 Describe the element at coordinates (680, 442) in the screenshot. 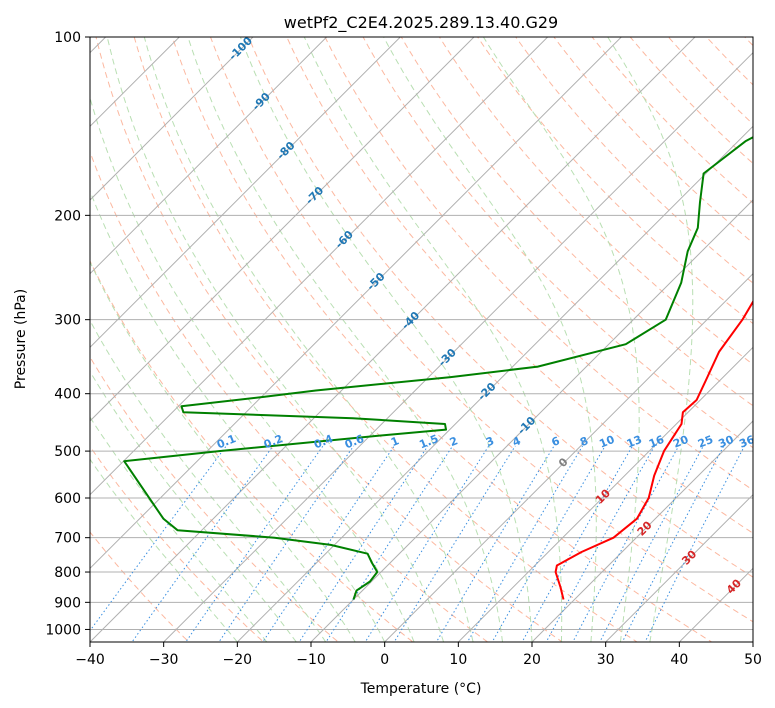

I see `mixing-ratio-label: 20` at that location.